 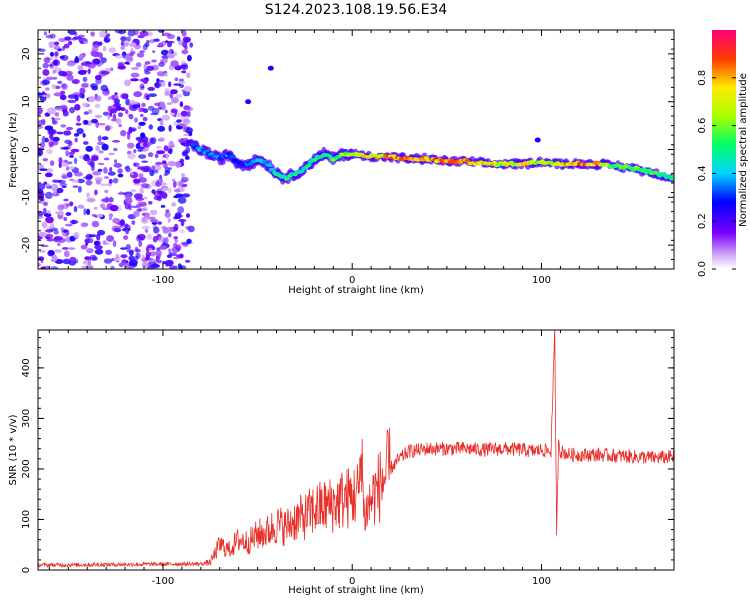 What do you see at coordinates (702, 269) in the screenshot?
I see `colorbar-tick-label: 0.0` at bounding box center [702, 269].